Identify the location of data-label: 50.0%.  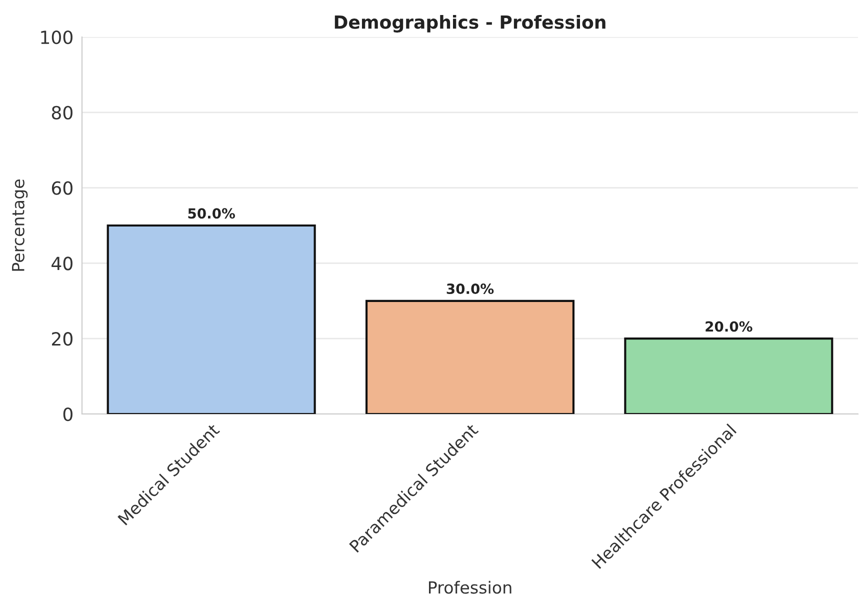
(211, 213).